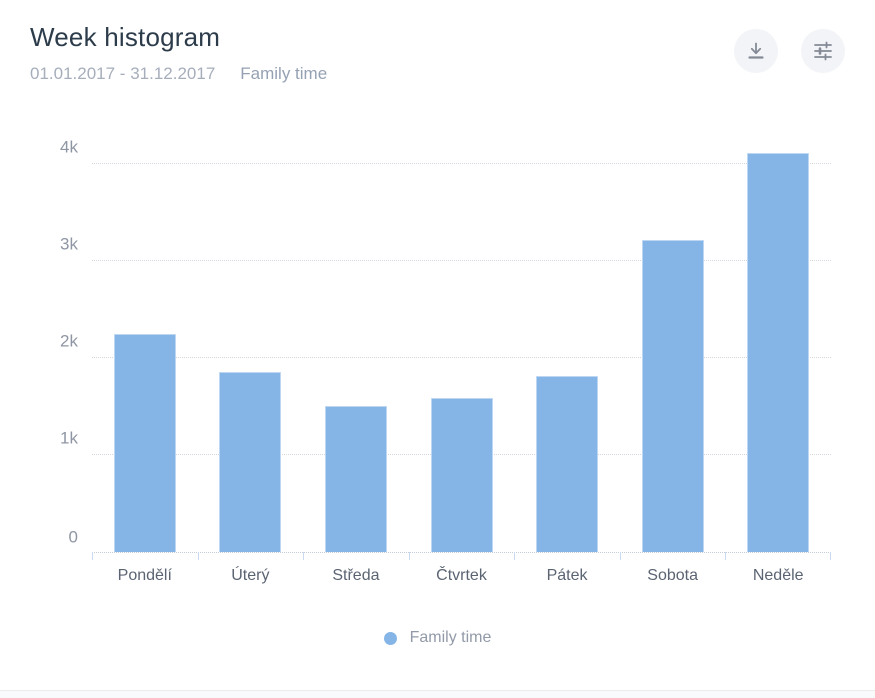  What do you see at coordinates (144, 575) in the screenshot?
I see `x-axis-label-Pondělí: Pondělí` at bounding box center [144, 575].